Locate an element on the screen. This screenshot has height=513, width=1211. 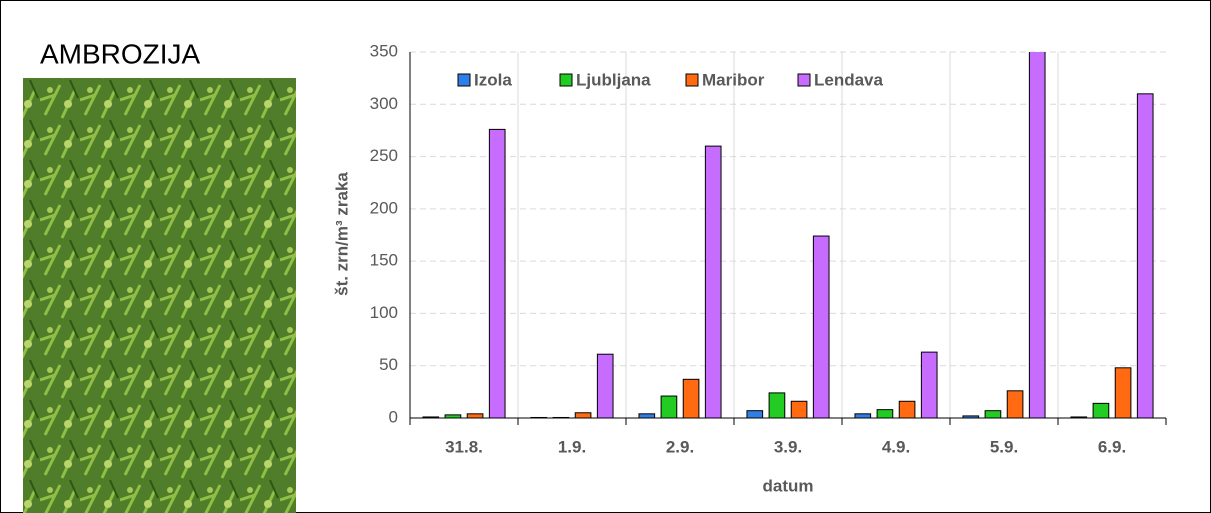
x-tick-label: 4.9. is located at coordinates (896, 446).